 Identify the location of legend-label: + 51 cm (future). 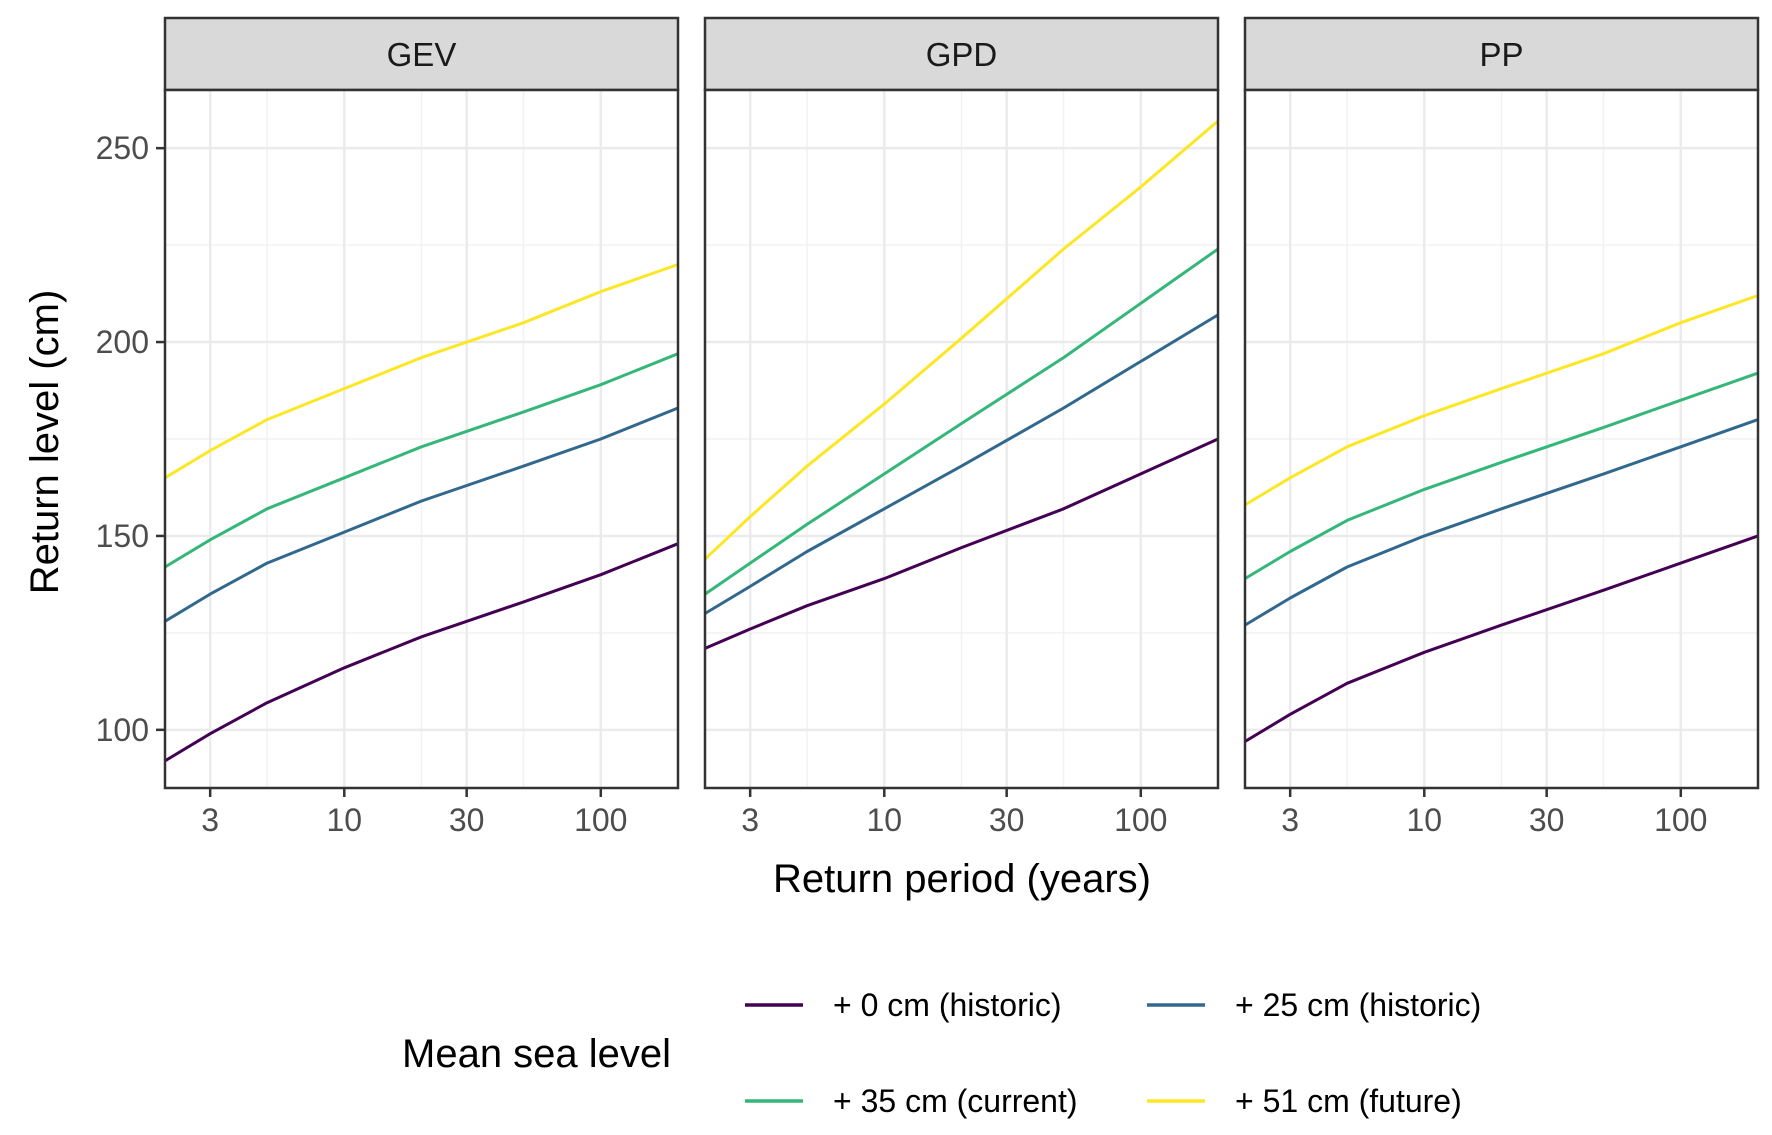
(1348, 1101).